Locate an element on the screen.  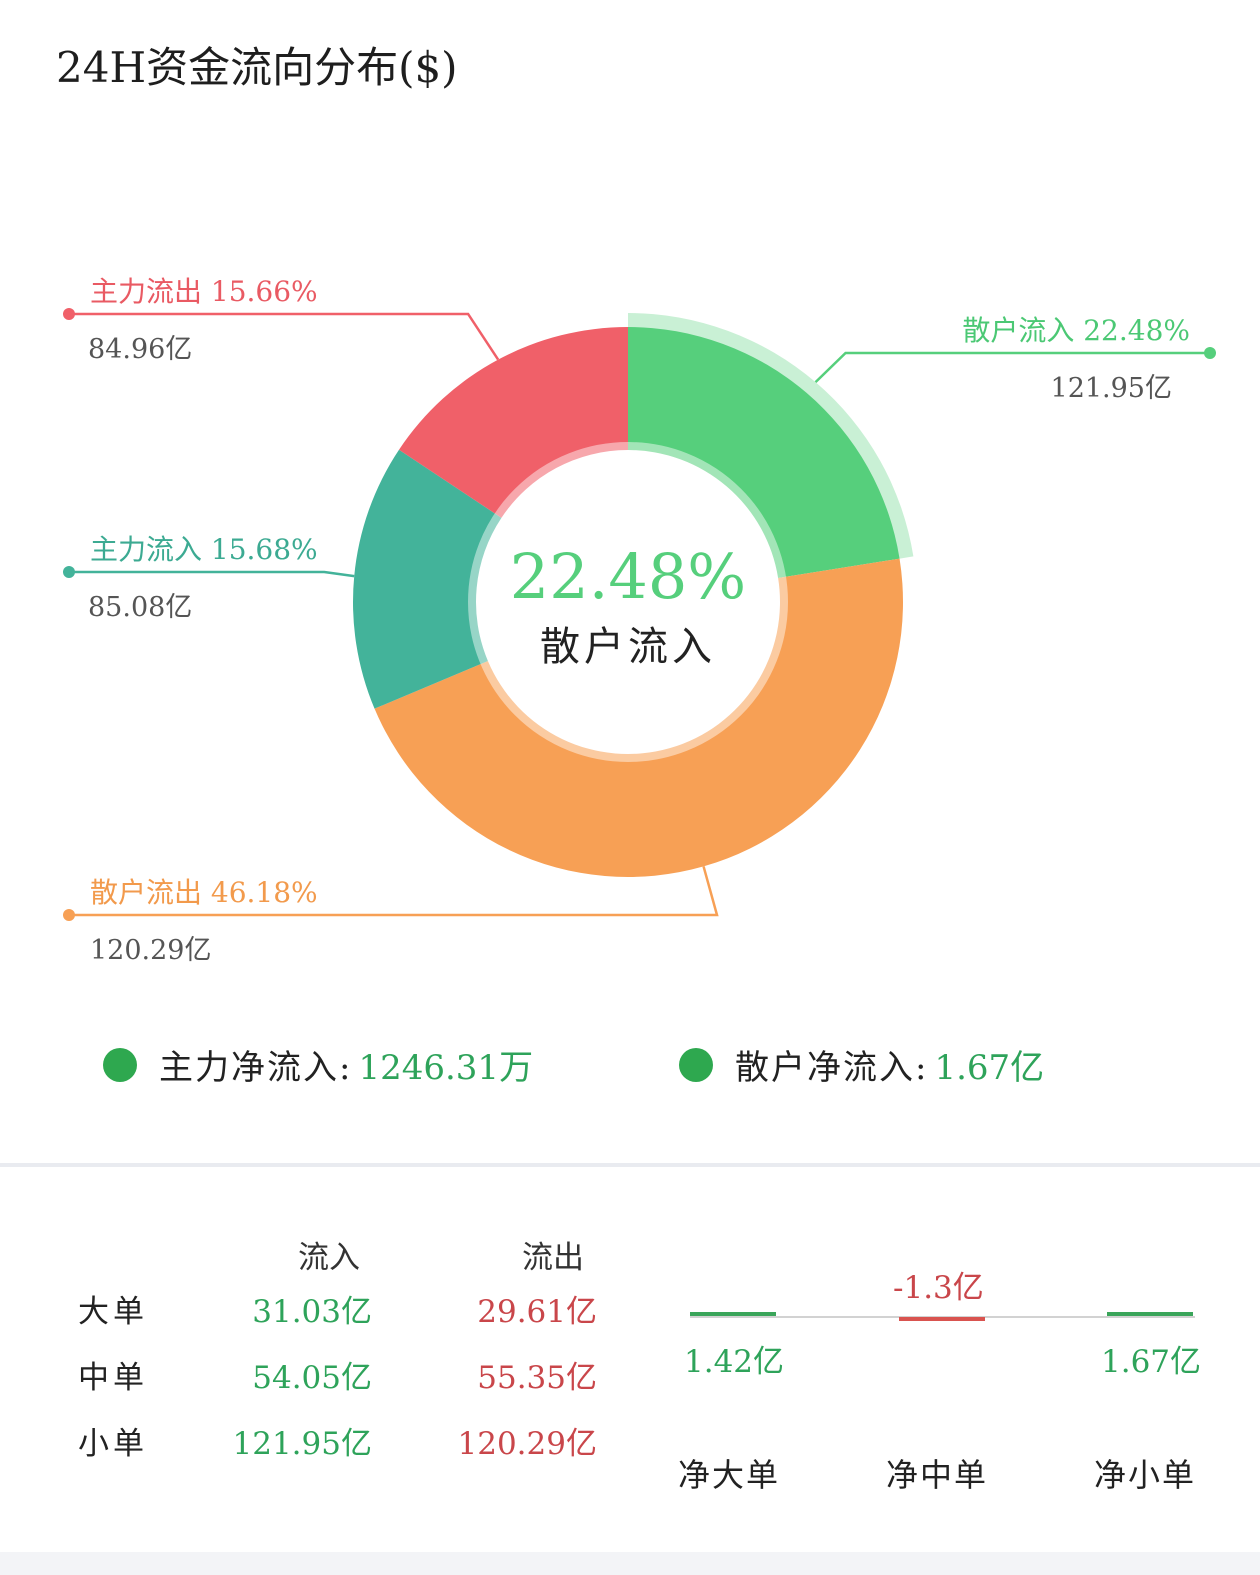
net-medium-value: -1.3亿 is located at coordinates (938, 1288).